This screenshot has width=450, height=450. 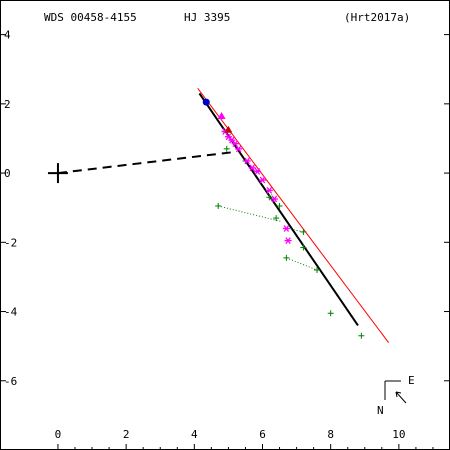 I want to click on x-tick-label: 0, so click(x=58, y=434).